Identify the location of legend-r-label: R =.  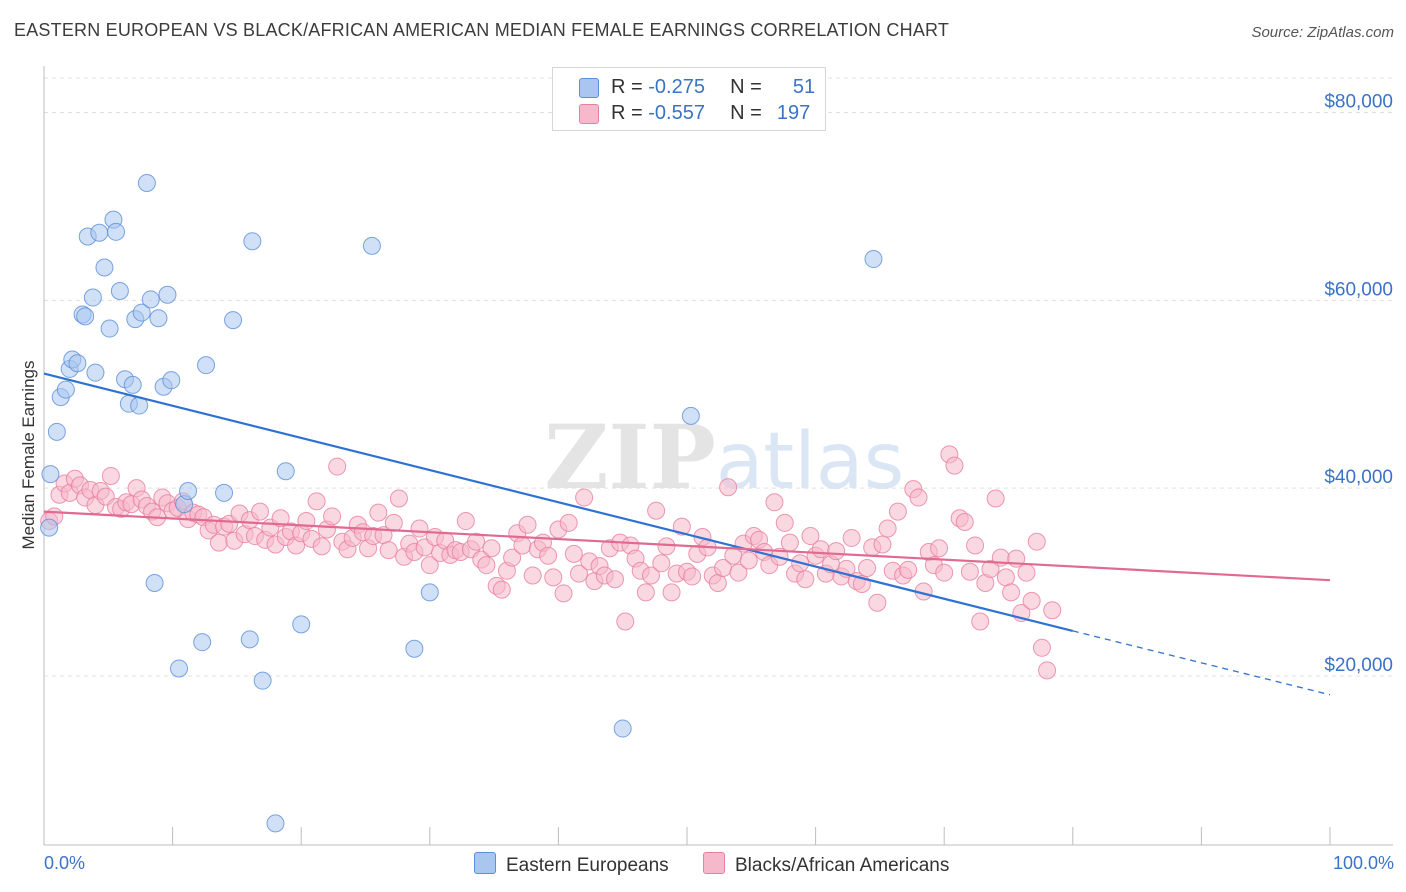
(627, 113).